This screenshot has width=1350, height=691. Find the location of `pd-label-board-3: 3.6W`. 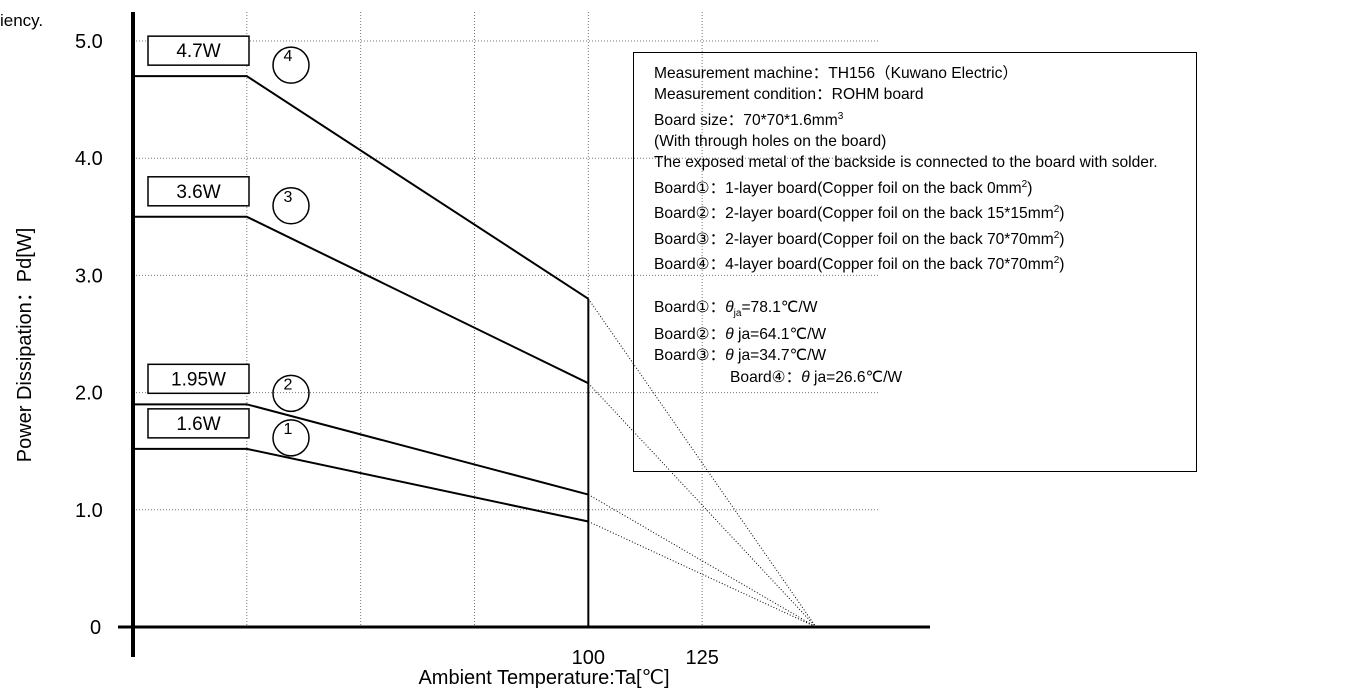

pd-label-board-3: 3.6W is located at coordinates (198, 192).